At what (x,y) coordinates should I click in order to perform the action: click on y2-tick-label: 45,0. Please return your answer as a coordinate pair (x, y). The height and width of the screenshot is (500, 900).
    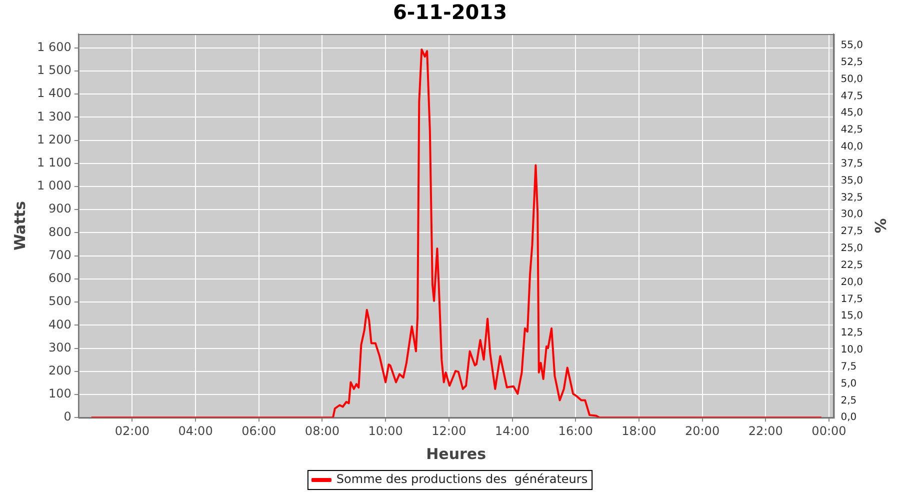
    Looking at the image, I should click on (851, 113).